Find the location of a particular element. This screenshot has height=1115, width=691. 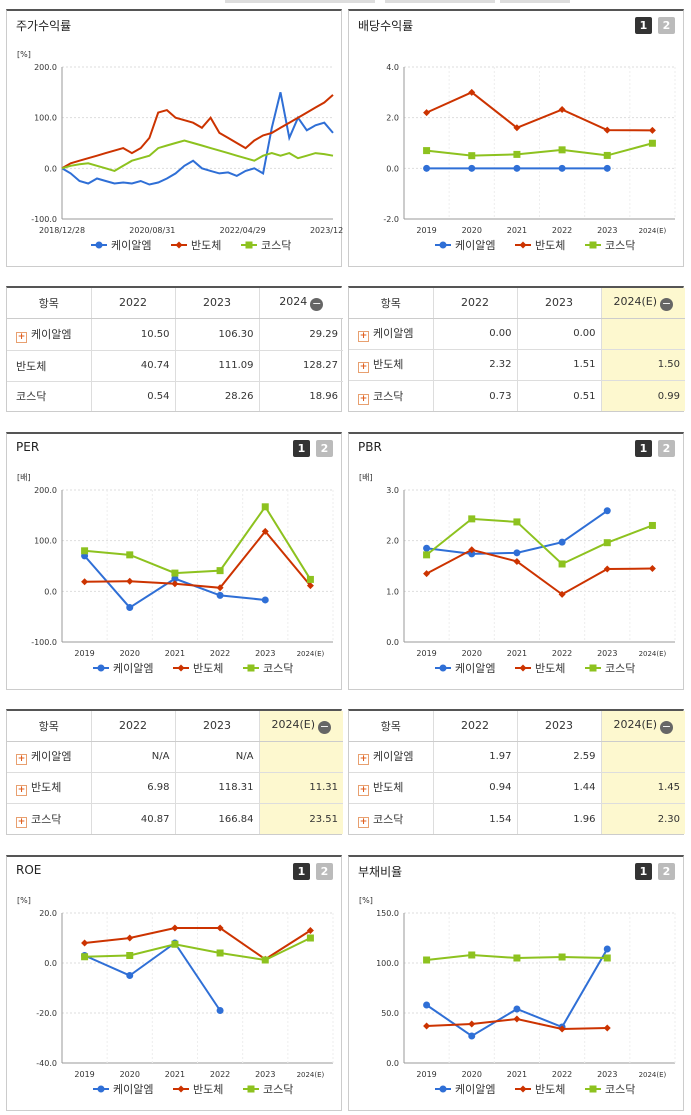

cell-value: 케이알엠 is located at coordinates (393, 757).